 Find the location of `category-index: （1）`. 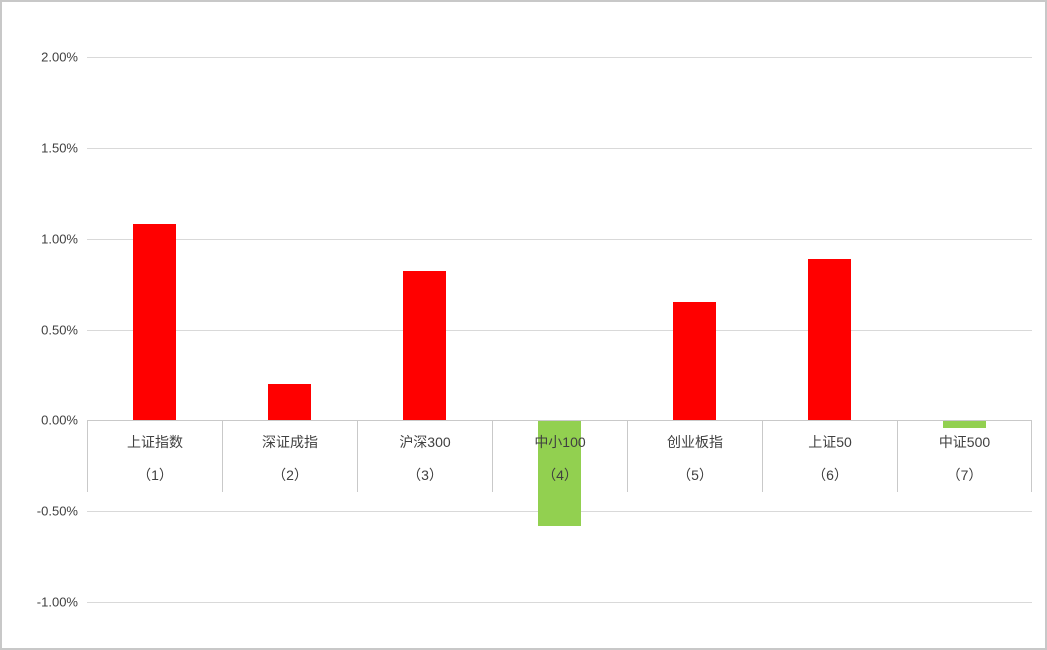

category-index: （1） is located at coordinates (155, 475).